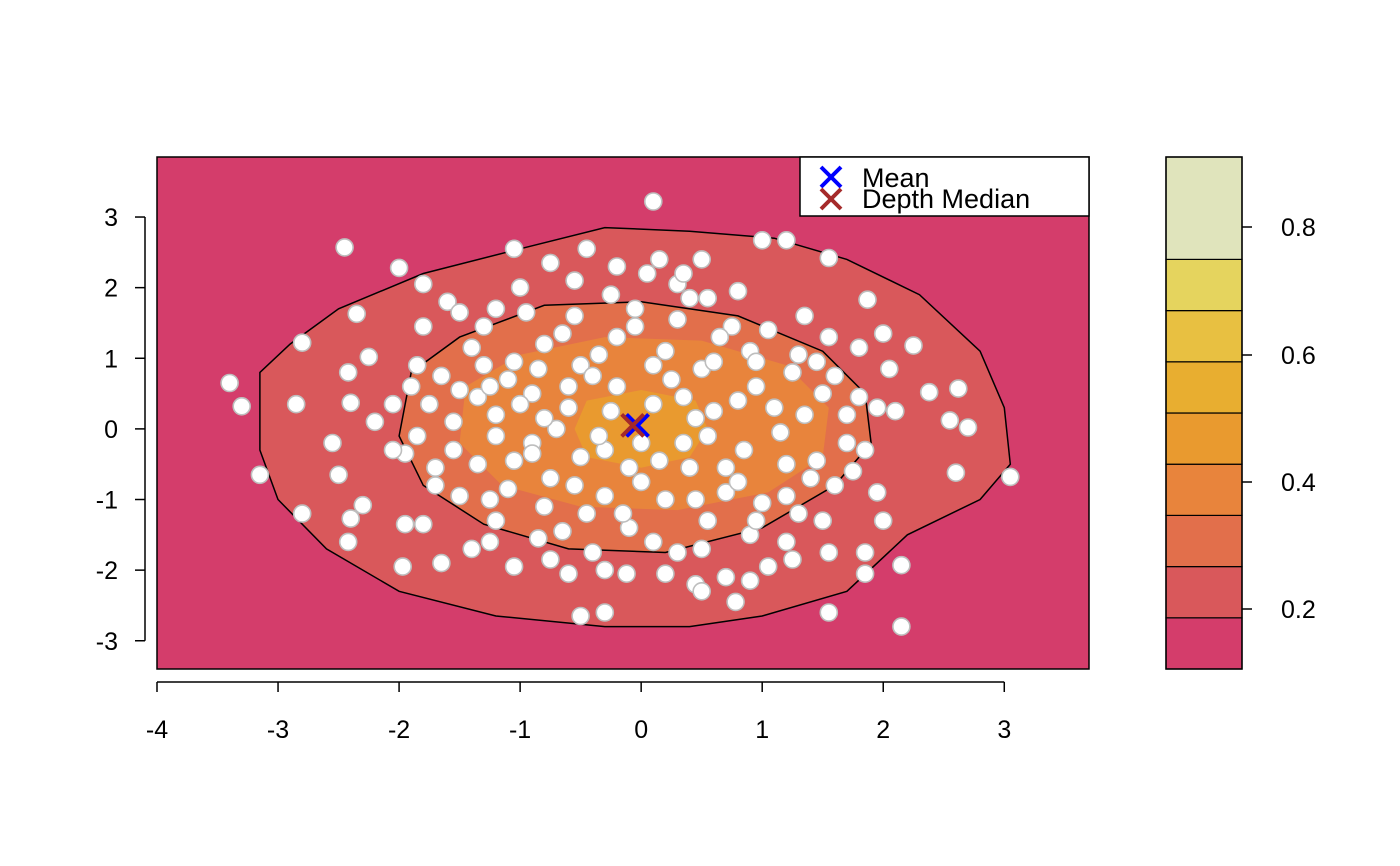 Image resolution: width=1400 pixels, height=866 pixels. Describe the element at coordinates (635, 425) in the screenshot. I see `center-markers` at that location.